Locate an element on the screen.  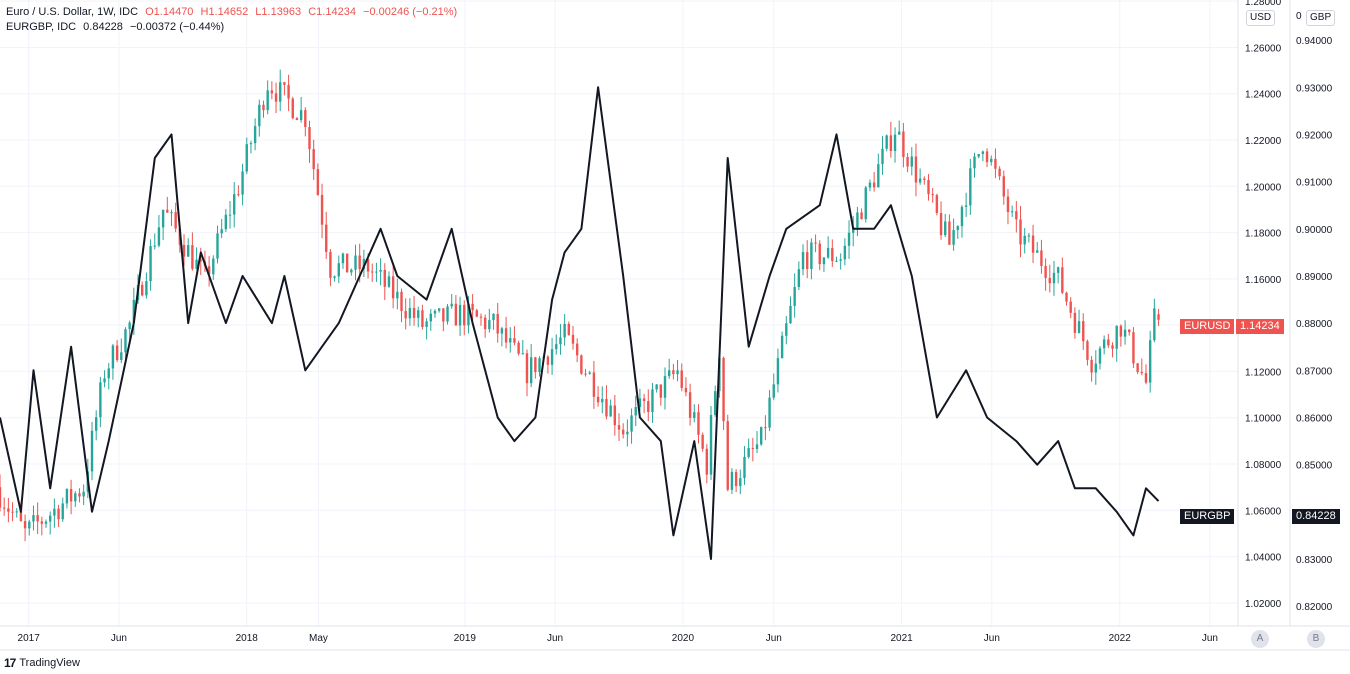
time-tick-label: 2021 is located at coordinates (901, 638).